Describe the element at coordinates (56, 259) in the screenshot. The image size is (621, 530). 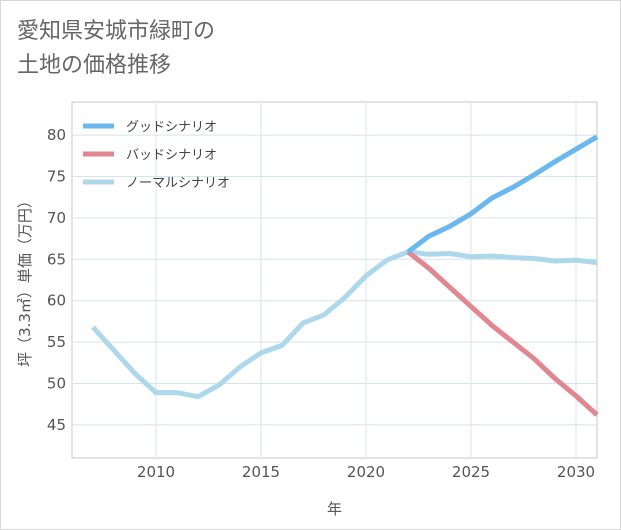
I see `y-tick-label: 65` at that location.